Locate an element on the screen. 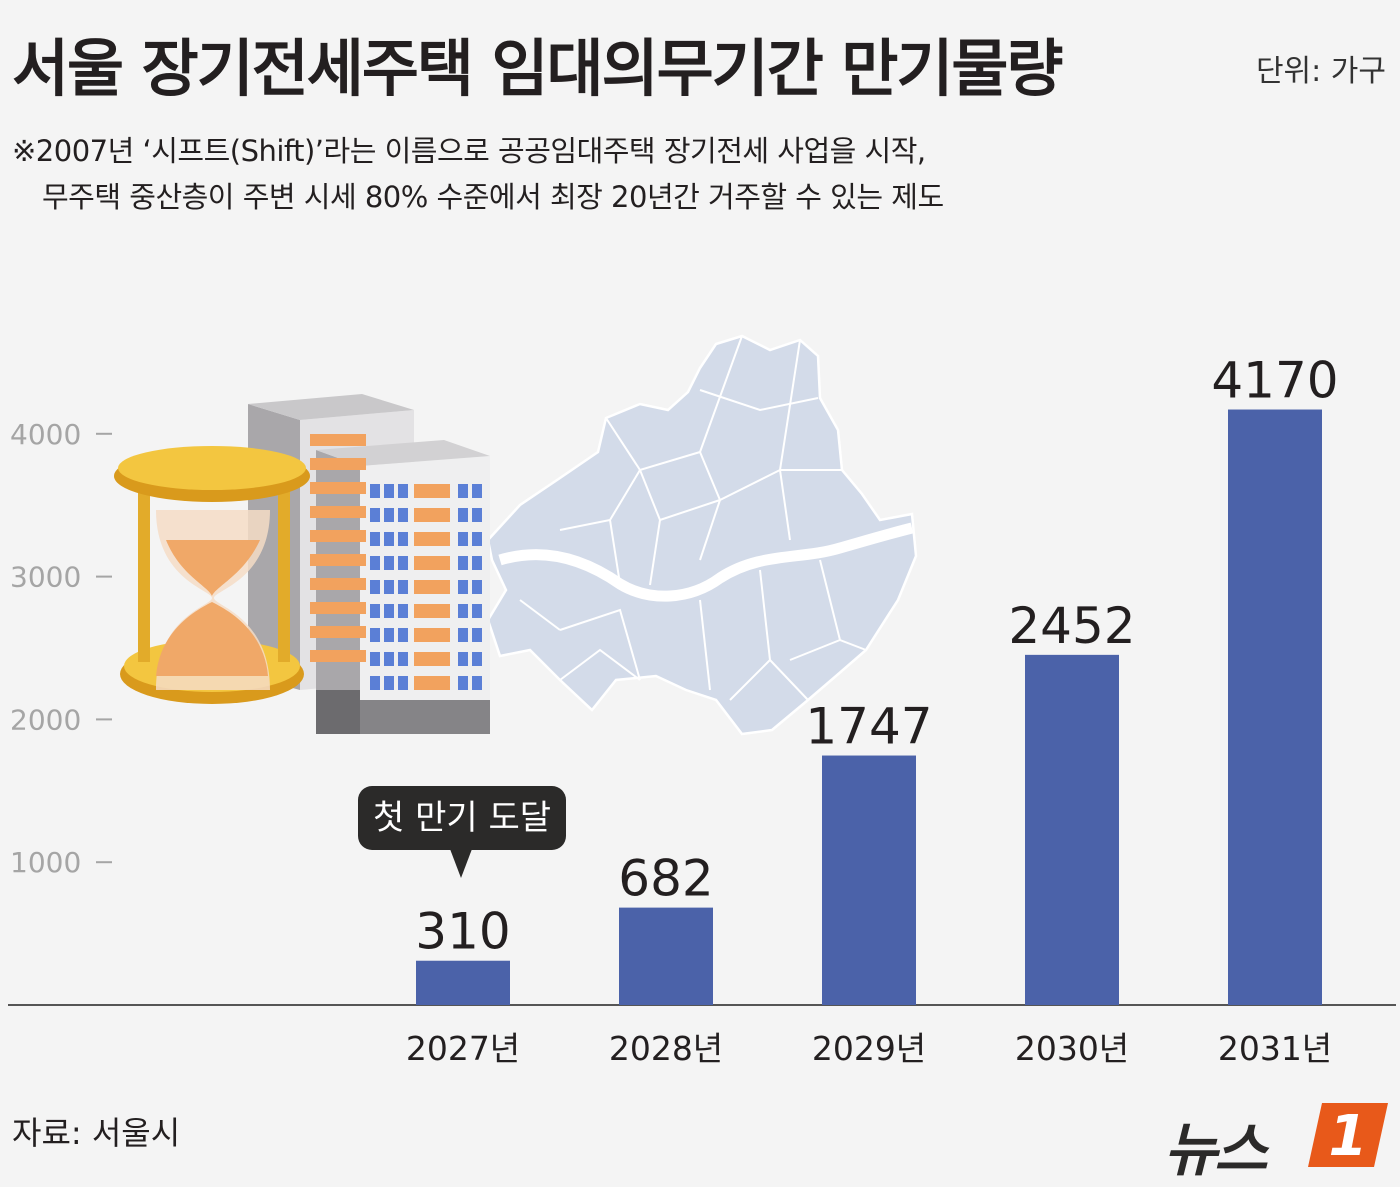 This screenshot has width=1400, height=1187. bar-value-label: 2452 is located at coordinates (1071, 626).